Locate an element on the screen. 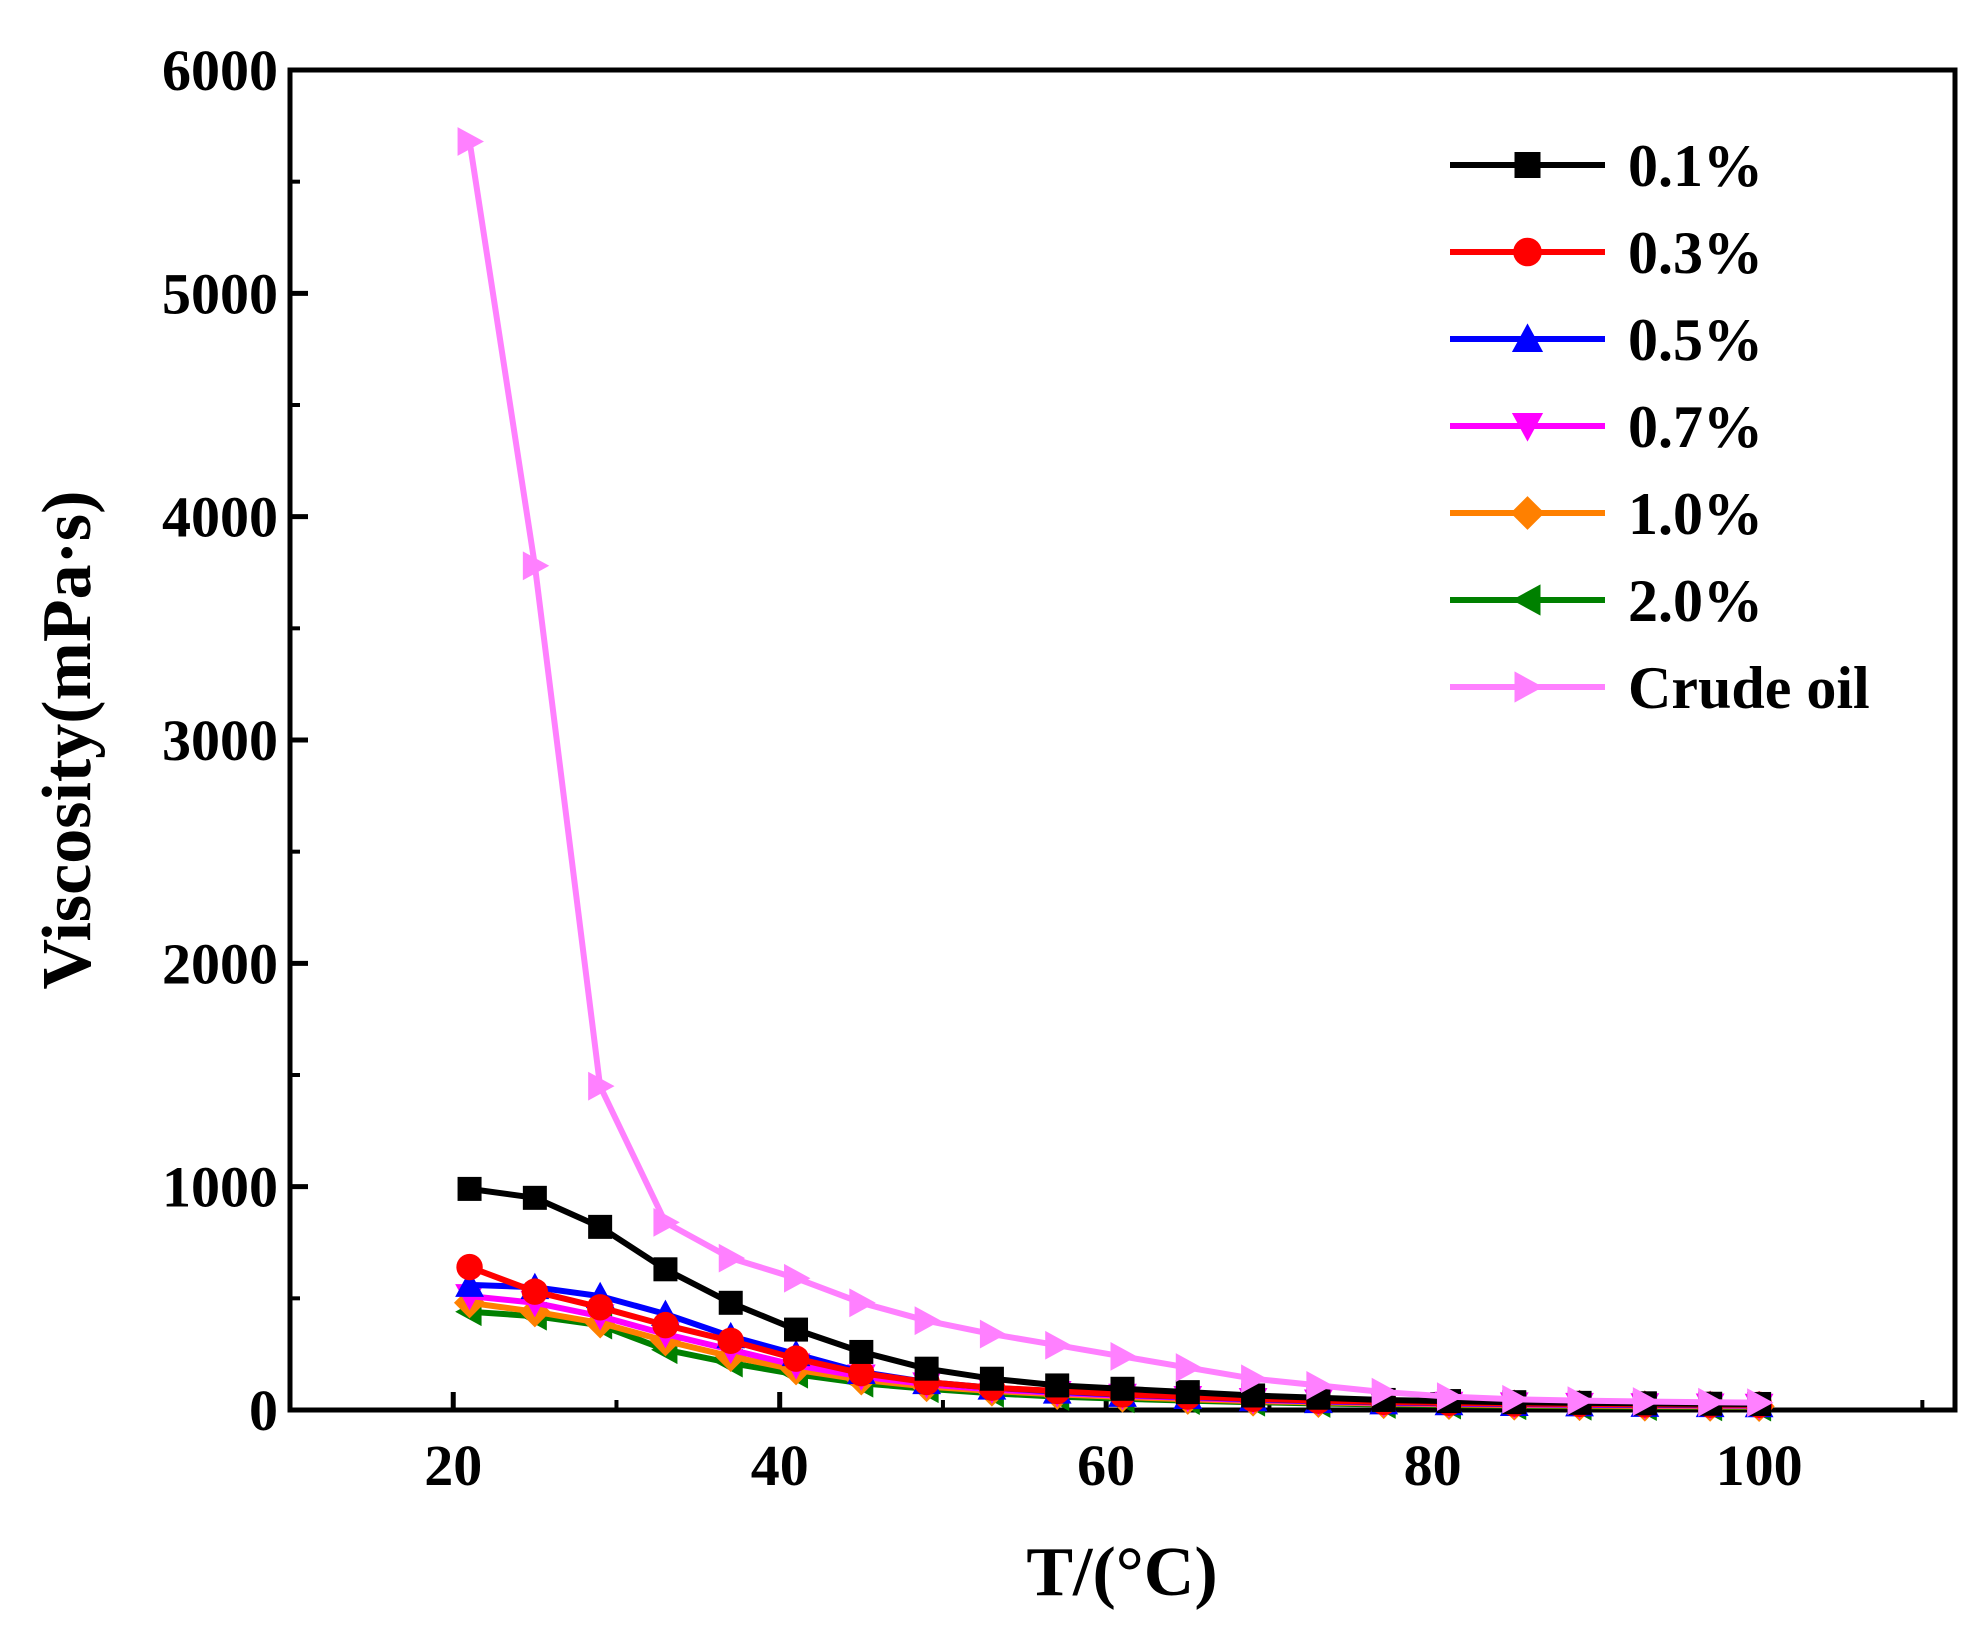 The width and height of the screenshot is (1980, 1640). x-tick-label: 100 is located at coordinates (1759, 1465).